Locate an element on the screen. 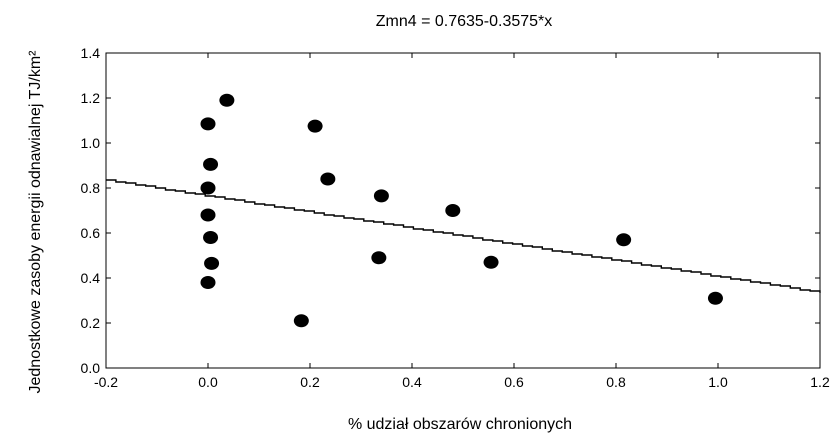 The width and height of the screenshot is (833, 438). y-tick-label: 0.0 is located at coordinates (91, 368).